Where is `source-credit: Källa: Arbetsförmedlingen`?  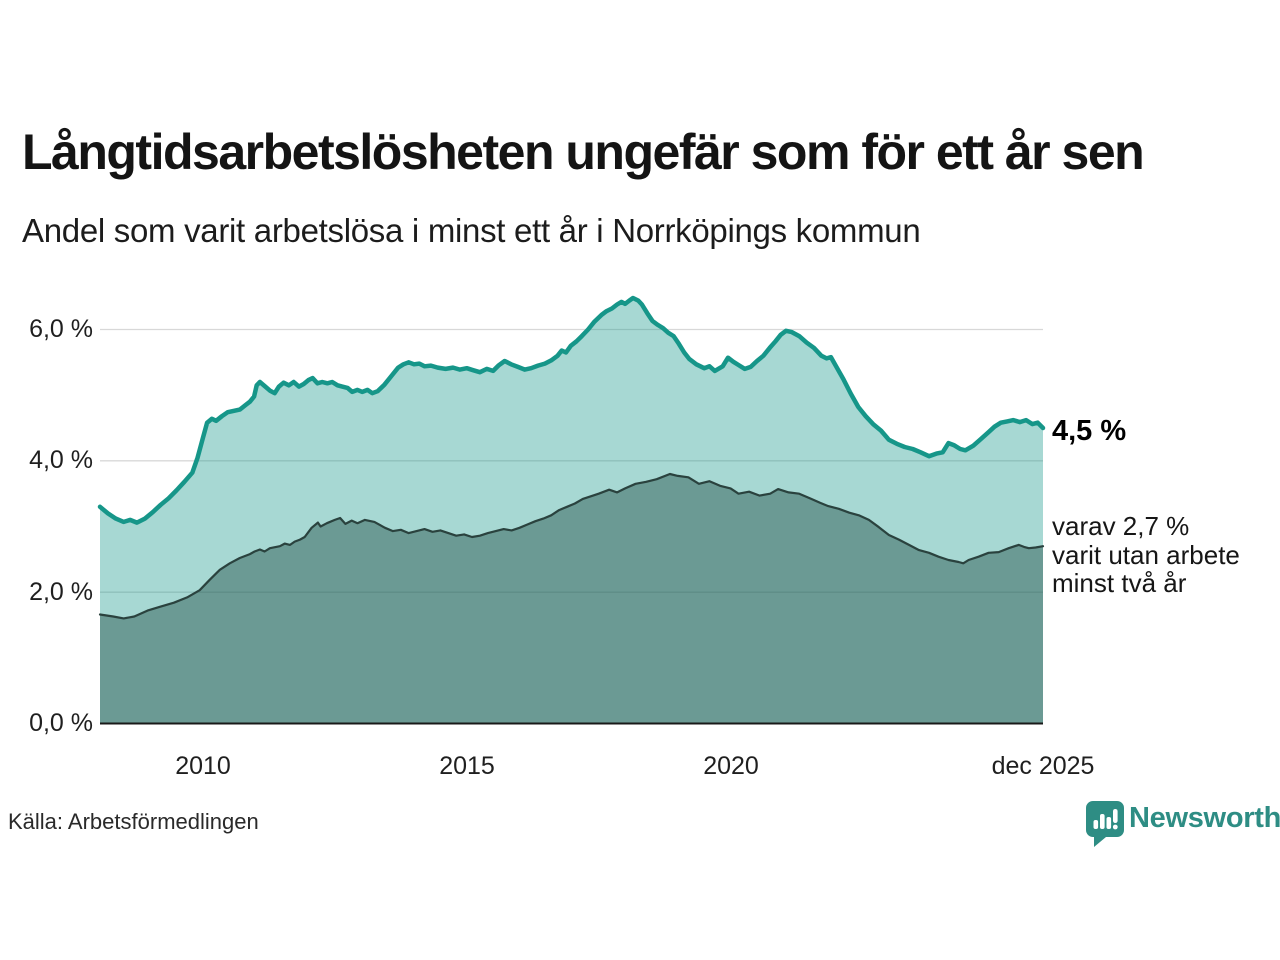 source-credit: Källa: Arbetsförmedlingen is located at coordinates (133, 821).